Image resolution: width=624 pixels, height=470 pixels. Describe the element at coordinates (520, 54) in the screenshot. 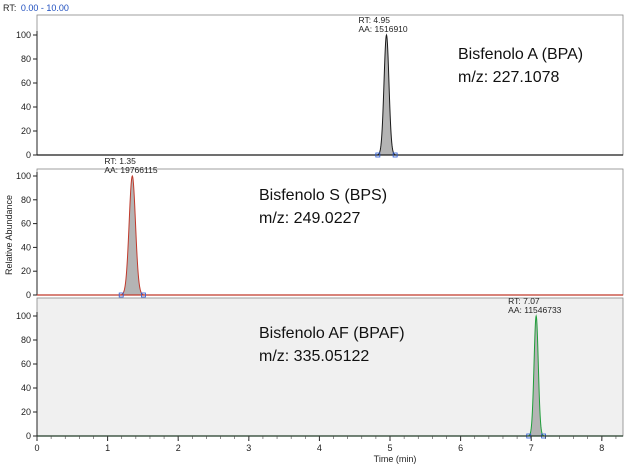

I see `compound-label: Bisfenolo A (BPA)` at that location.